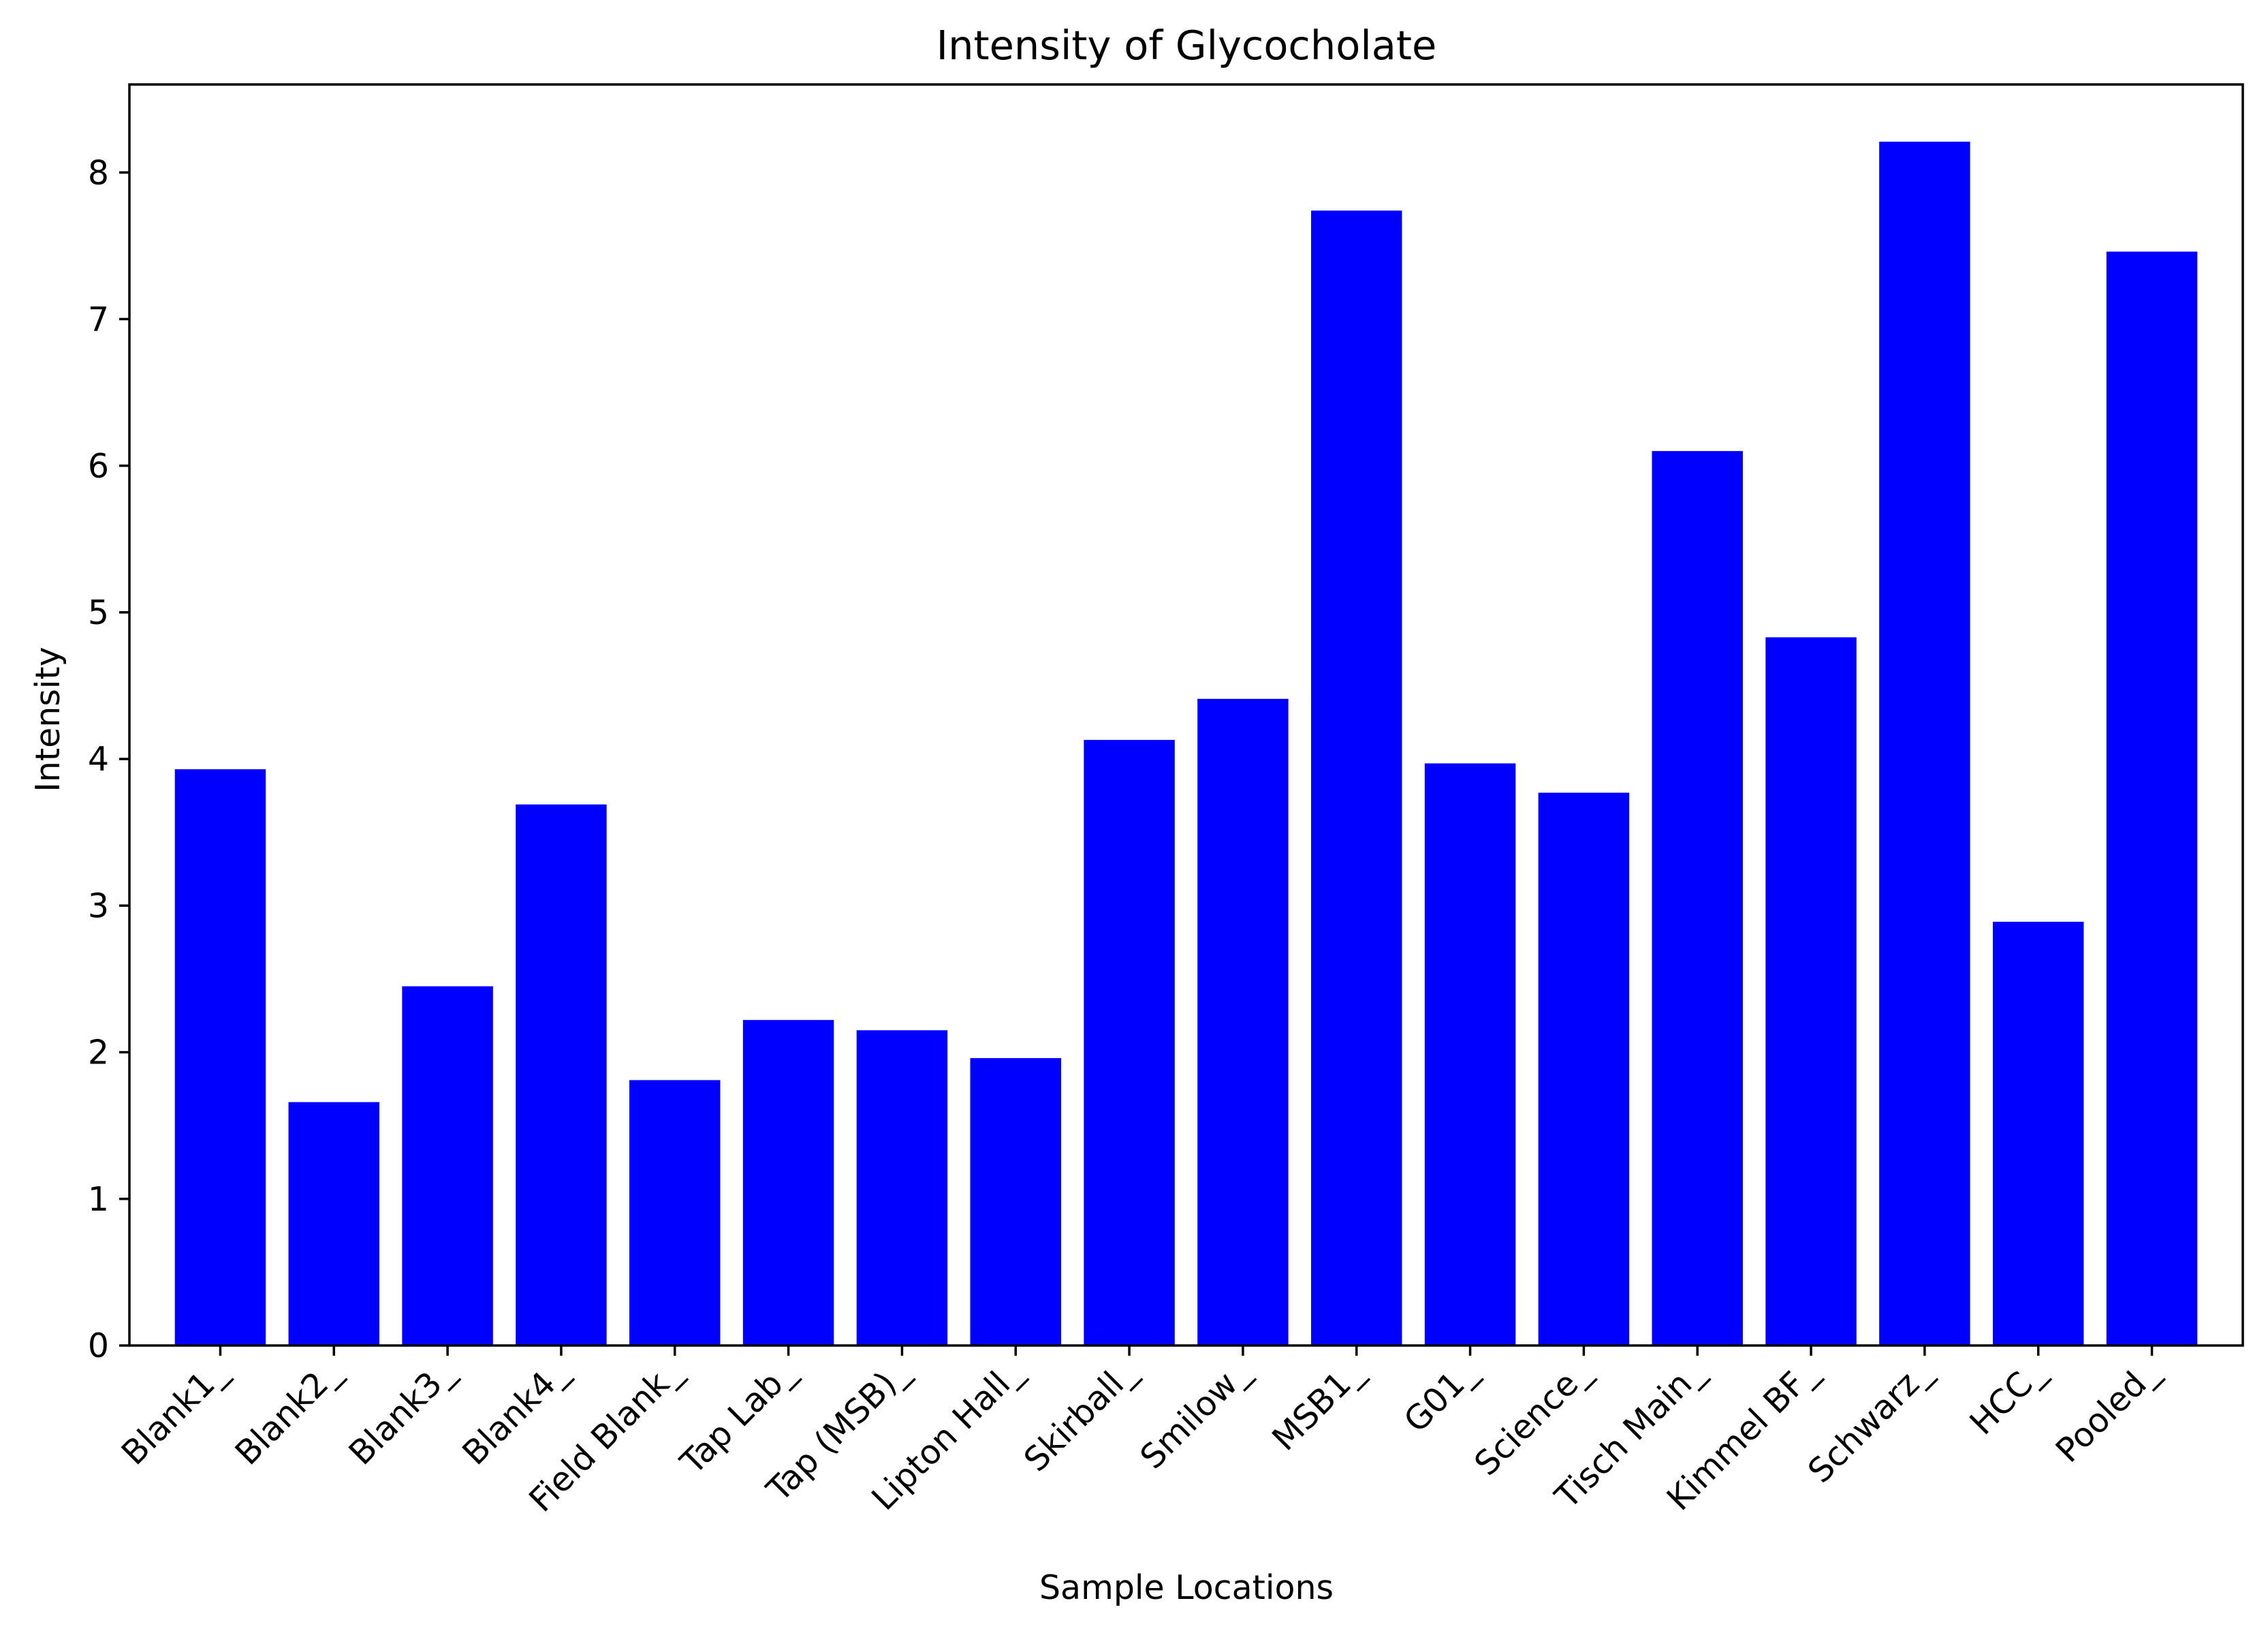 The image size is (2268, 1633). Describe the element at coordinates (98, 320) in the screenshot. I see `y-tick-label-7: 7` at that location.